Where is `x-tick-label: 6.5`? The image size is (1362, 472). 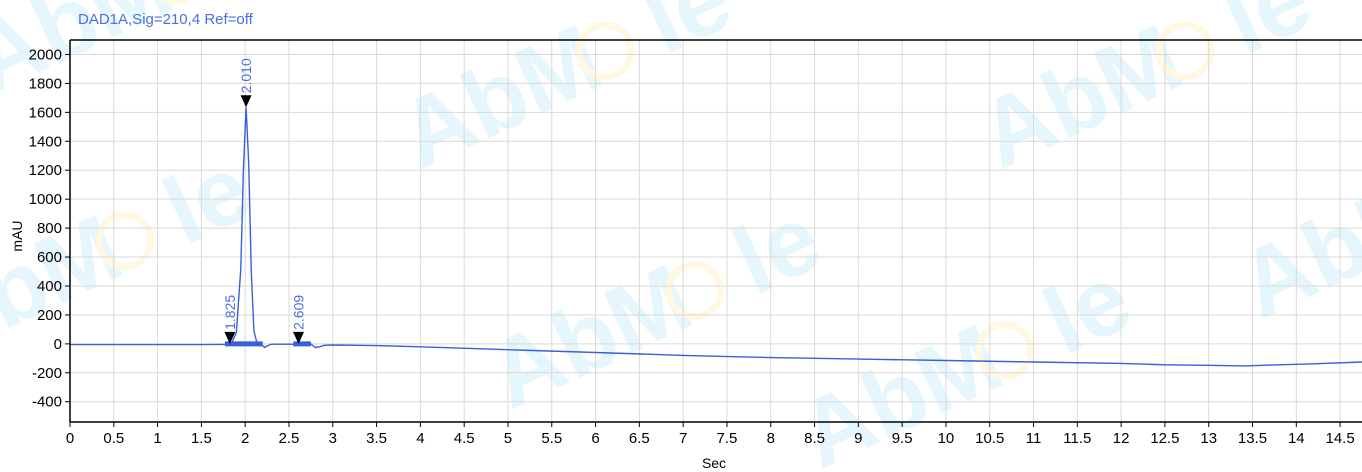 x-tick-label: 6.5 is located at coordinates (639, 438).